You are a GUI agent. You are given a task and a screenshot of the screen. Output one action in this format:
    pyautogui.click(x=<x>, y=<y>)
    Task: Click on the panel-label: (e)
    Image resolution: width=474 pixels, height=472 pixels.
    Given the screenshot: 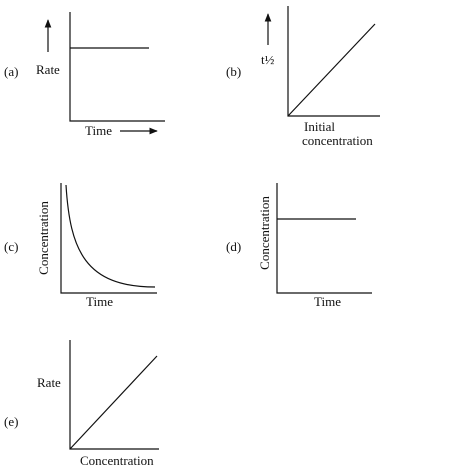 What is the action you would take?
    pyautogui.click(x=11, y=421)
    